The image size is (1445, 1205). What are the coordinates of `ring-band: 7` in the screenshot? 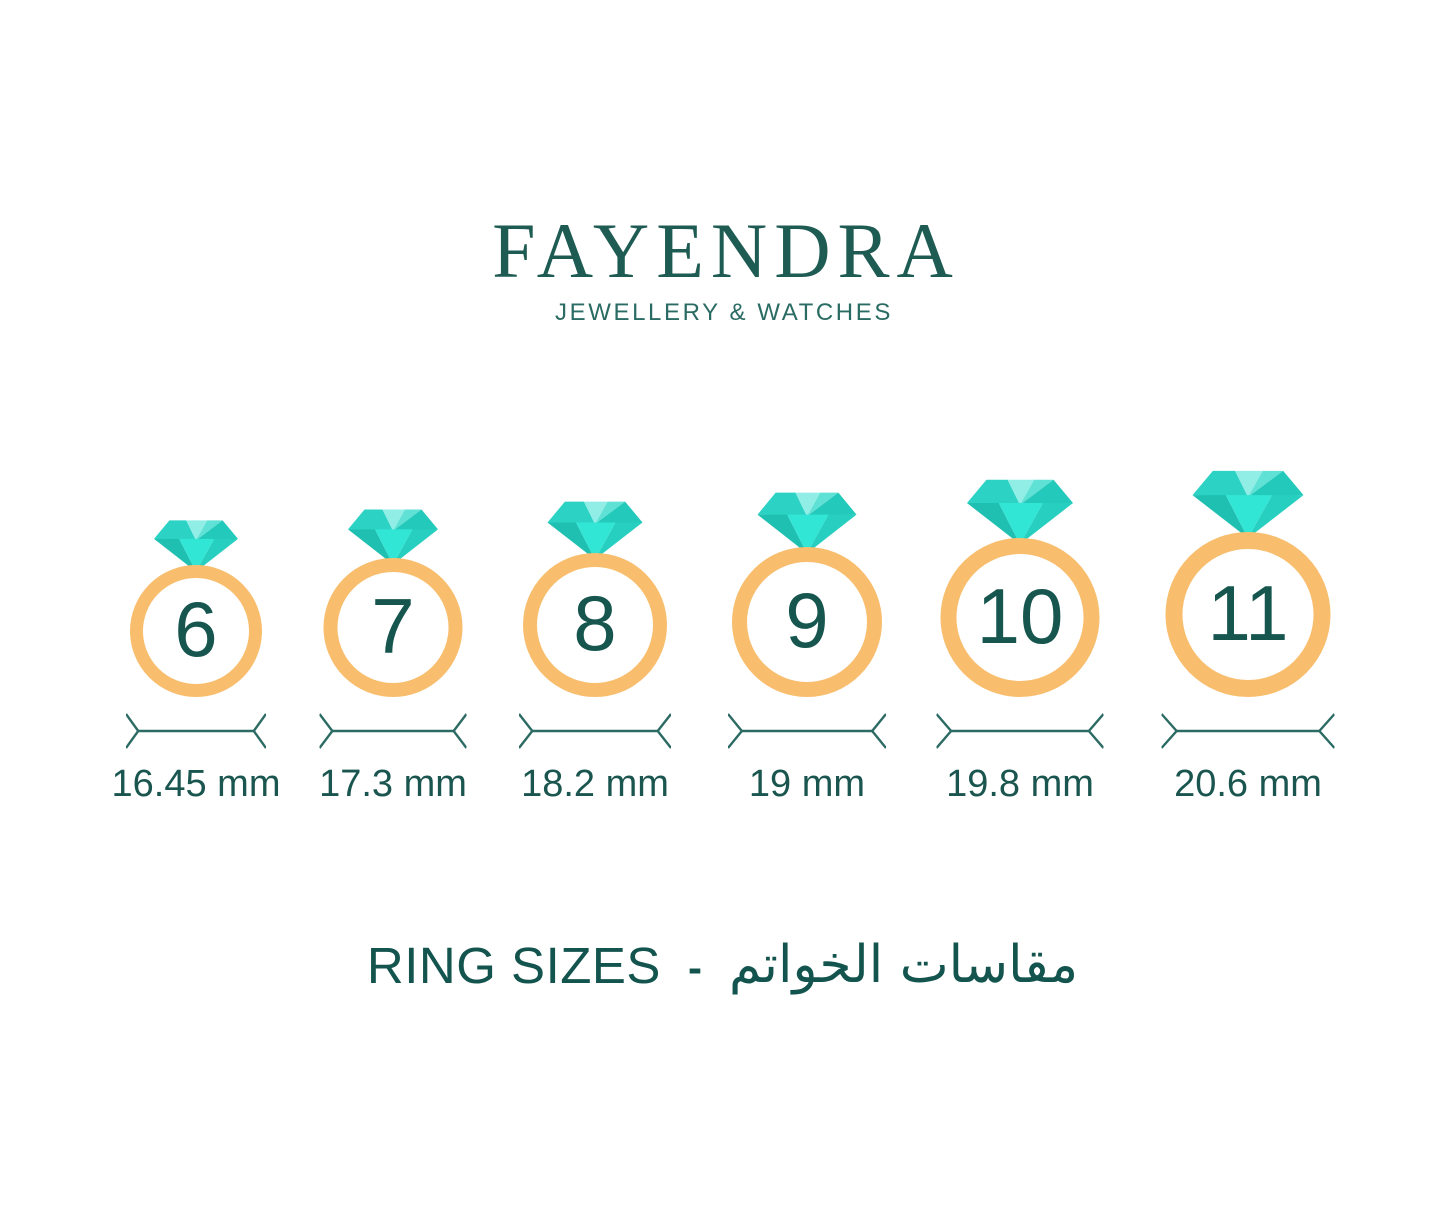 It's located at (393, 627).